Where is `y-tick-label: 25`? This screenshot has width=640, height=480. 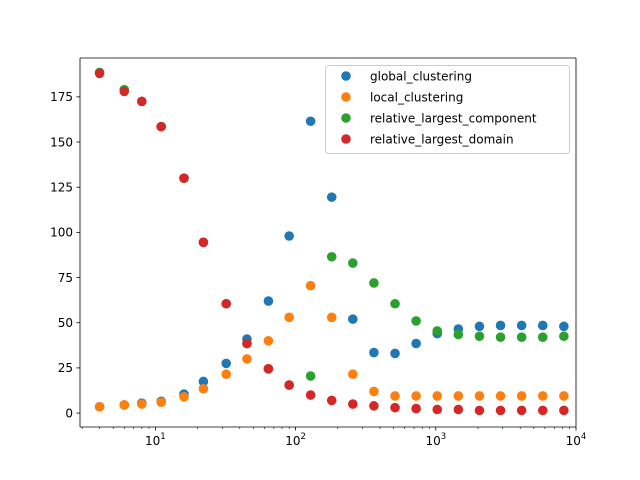
y-tick-label: 25 is located at coordinates (65, 368).